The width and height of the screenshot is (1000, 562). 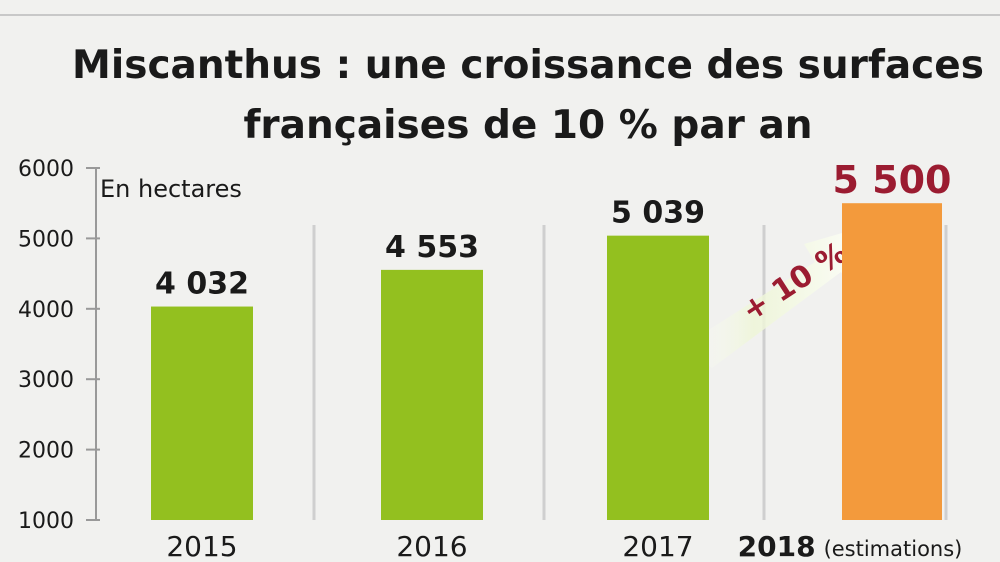 I want to click on x-label-2016: 2016, so click(x=431, y=546).